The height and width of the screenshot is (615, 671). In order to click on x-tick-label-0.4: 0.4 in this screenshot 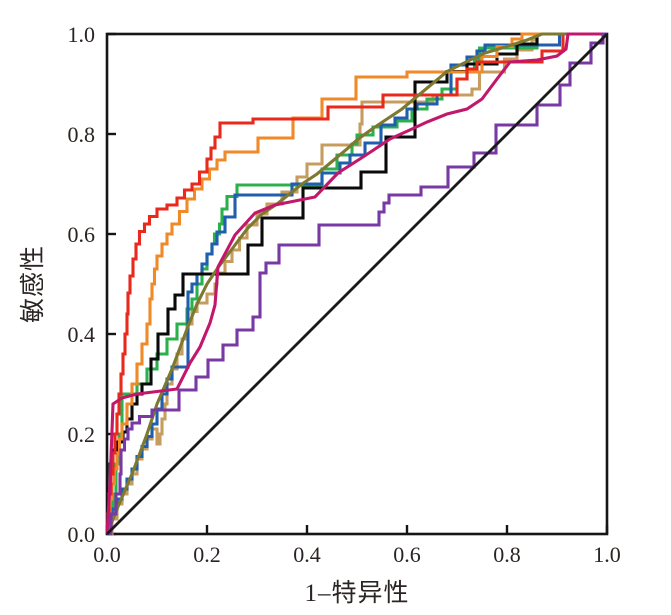, I will do `click(307, 554)`.